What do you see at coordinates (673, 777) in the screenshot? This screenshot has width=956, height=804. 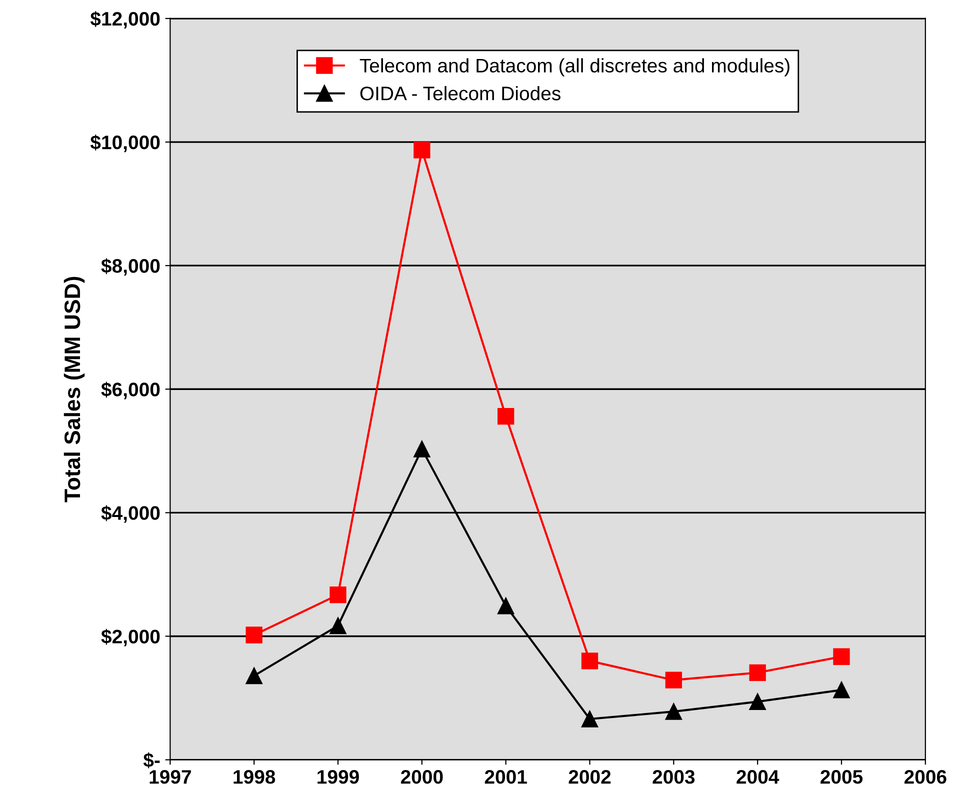 I see `x-tick-label: 2003` at bounding box center [673, 777].